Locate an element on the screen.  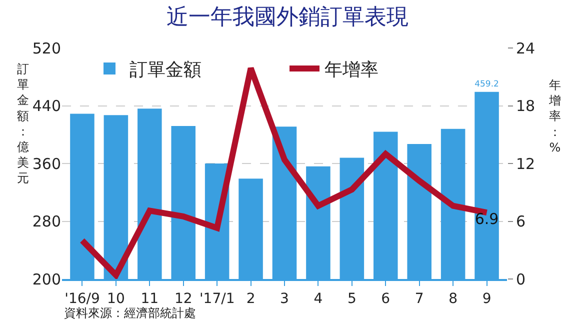
y-tick-label: 280 is located at coordinates (46, 221).